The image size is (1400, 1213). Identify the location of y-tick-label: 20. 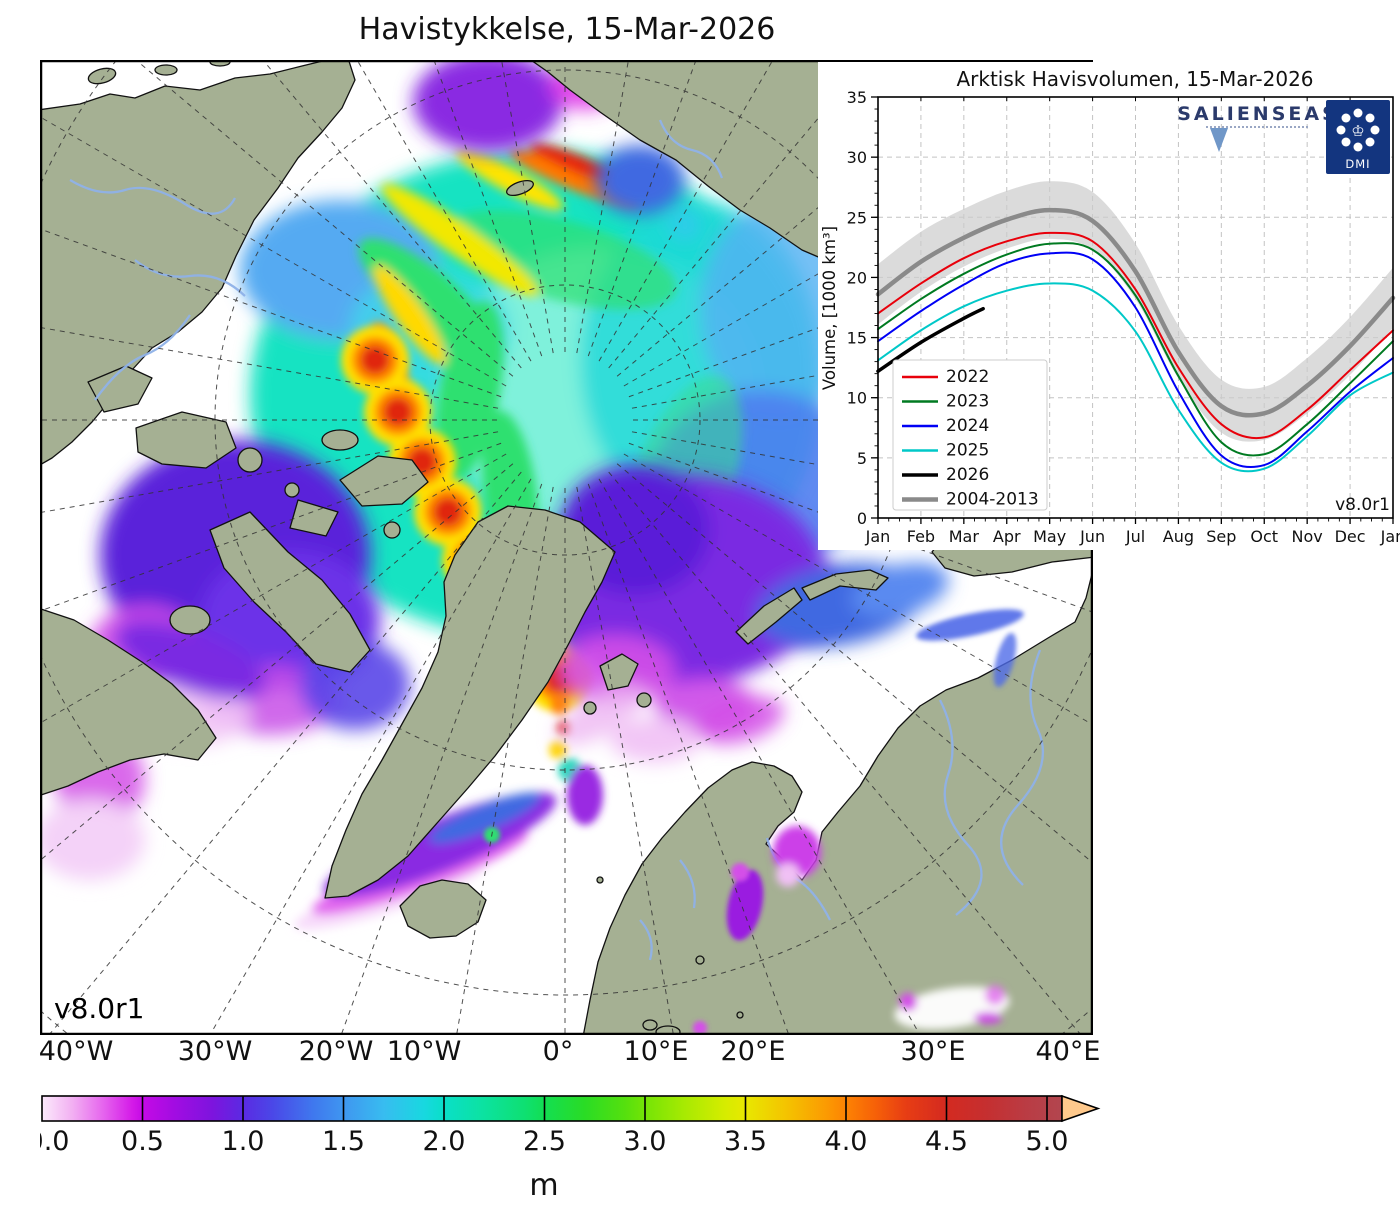
(857, 277).